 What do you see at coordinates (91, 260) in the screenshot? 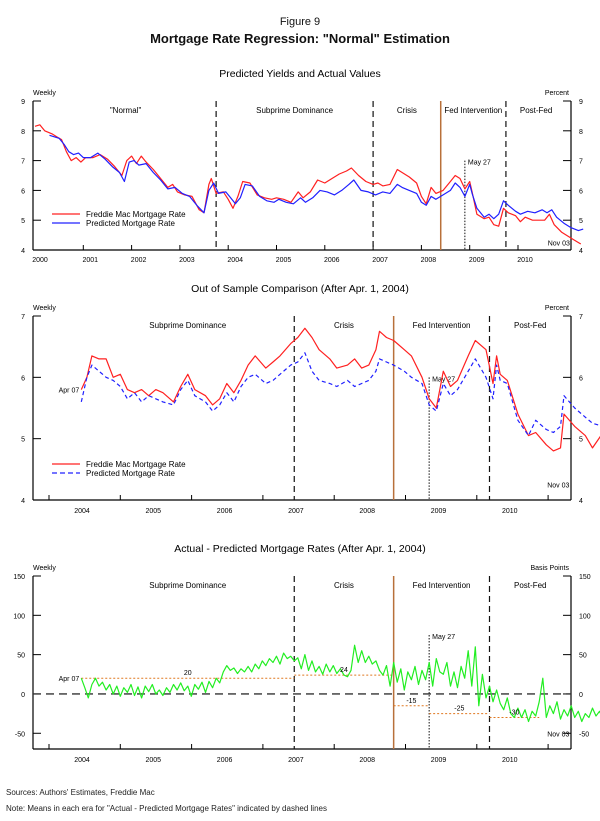
I see `x-tick-label: 2001` at bounding box center [91, 260].